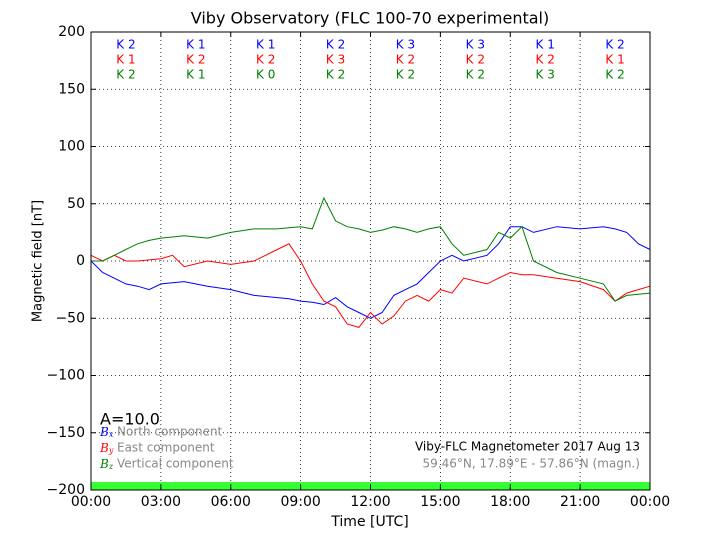 The image size is (720, 540). What do you see at coordinates (370, 502) in the screenshot?
I see `x-tick-label: 12:00` at bounding box center [370, 502].